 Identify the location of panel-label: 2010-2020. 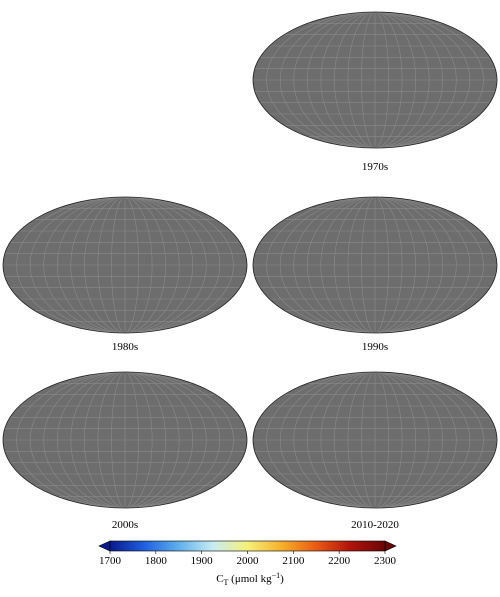
(375, 525).